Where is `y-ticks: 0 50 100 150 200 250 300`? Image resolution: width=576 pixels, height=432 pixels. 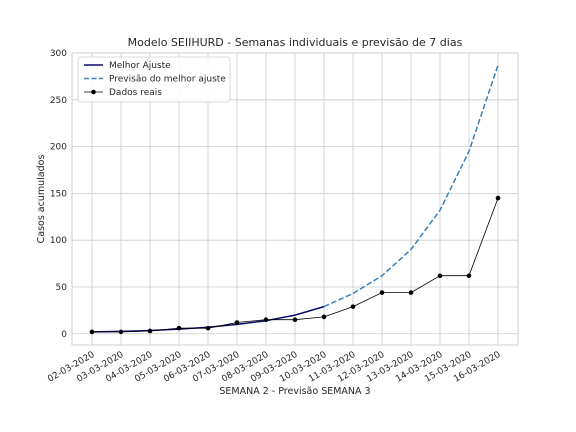
y-ticks: 0 50 100 150 200 250 300 is located at coordinates (58, 194).